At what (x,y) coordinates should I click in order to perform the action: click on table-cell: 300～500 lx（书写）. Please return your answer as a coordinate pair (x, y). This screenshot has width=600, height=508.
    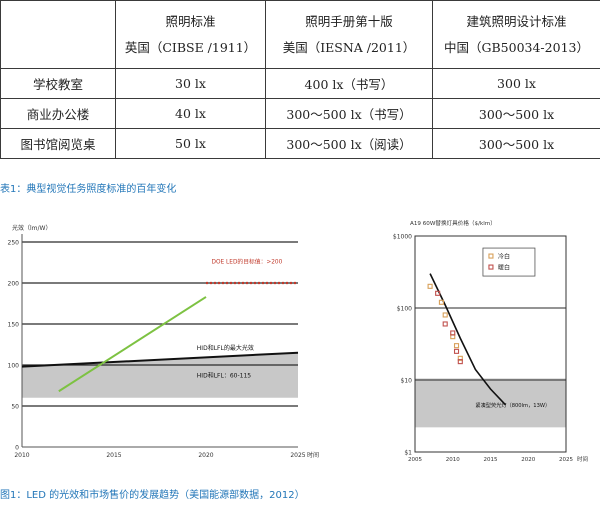
    Looking at the image, I should click on (349, 113).